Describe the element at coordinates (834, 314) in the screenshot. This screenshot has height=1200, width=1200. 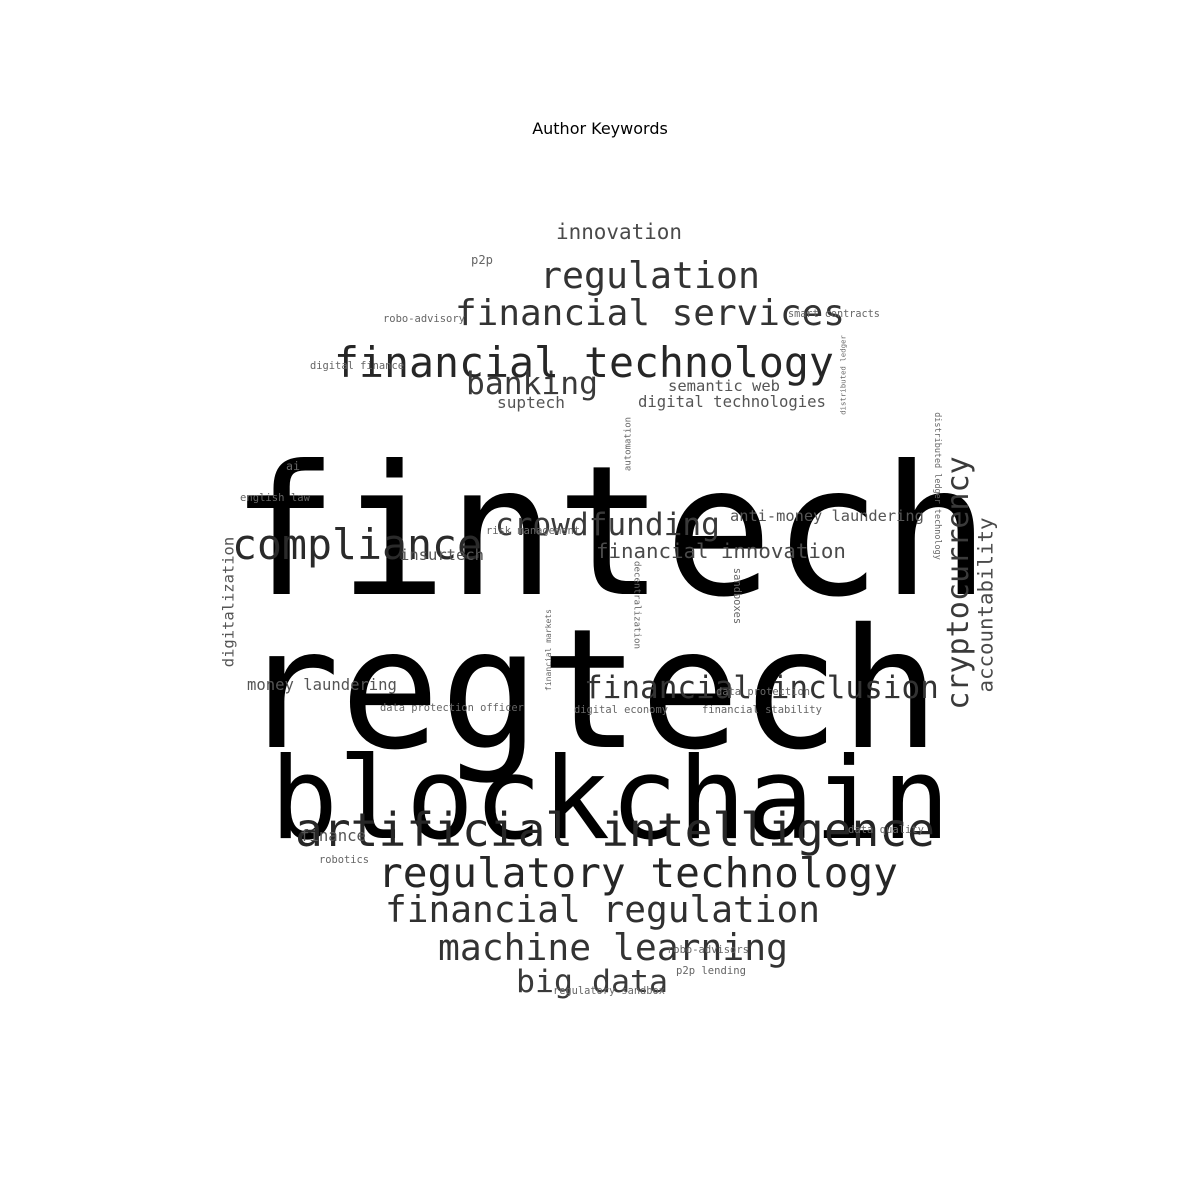
I see `word-smart-contracts: smart contracts` at that location.